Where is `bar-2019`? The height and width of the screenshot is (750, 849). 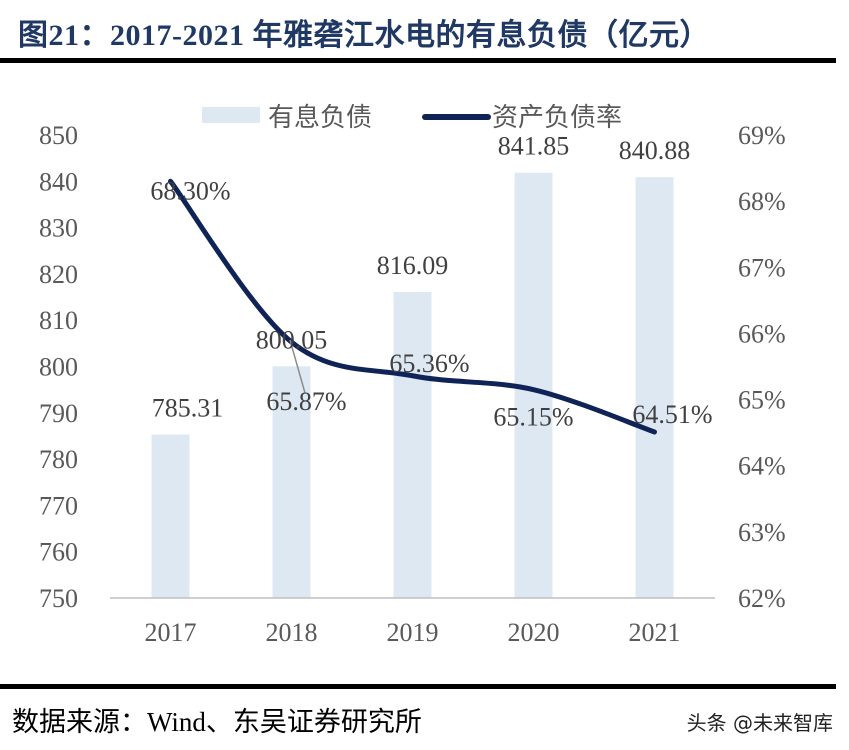
bar-2019 is located at coordinates (412, 445).